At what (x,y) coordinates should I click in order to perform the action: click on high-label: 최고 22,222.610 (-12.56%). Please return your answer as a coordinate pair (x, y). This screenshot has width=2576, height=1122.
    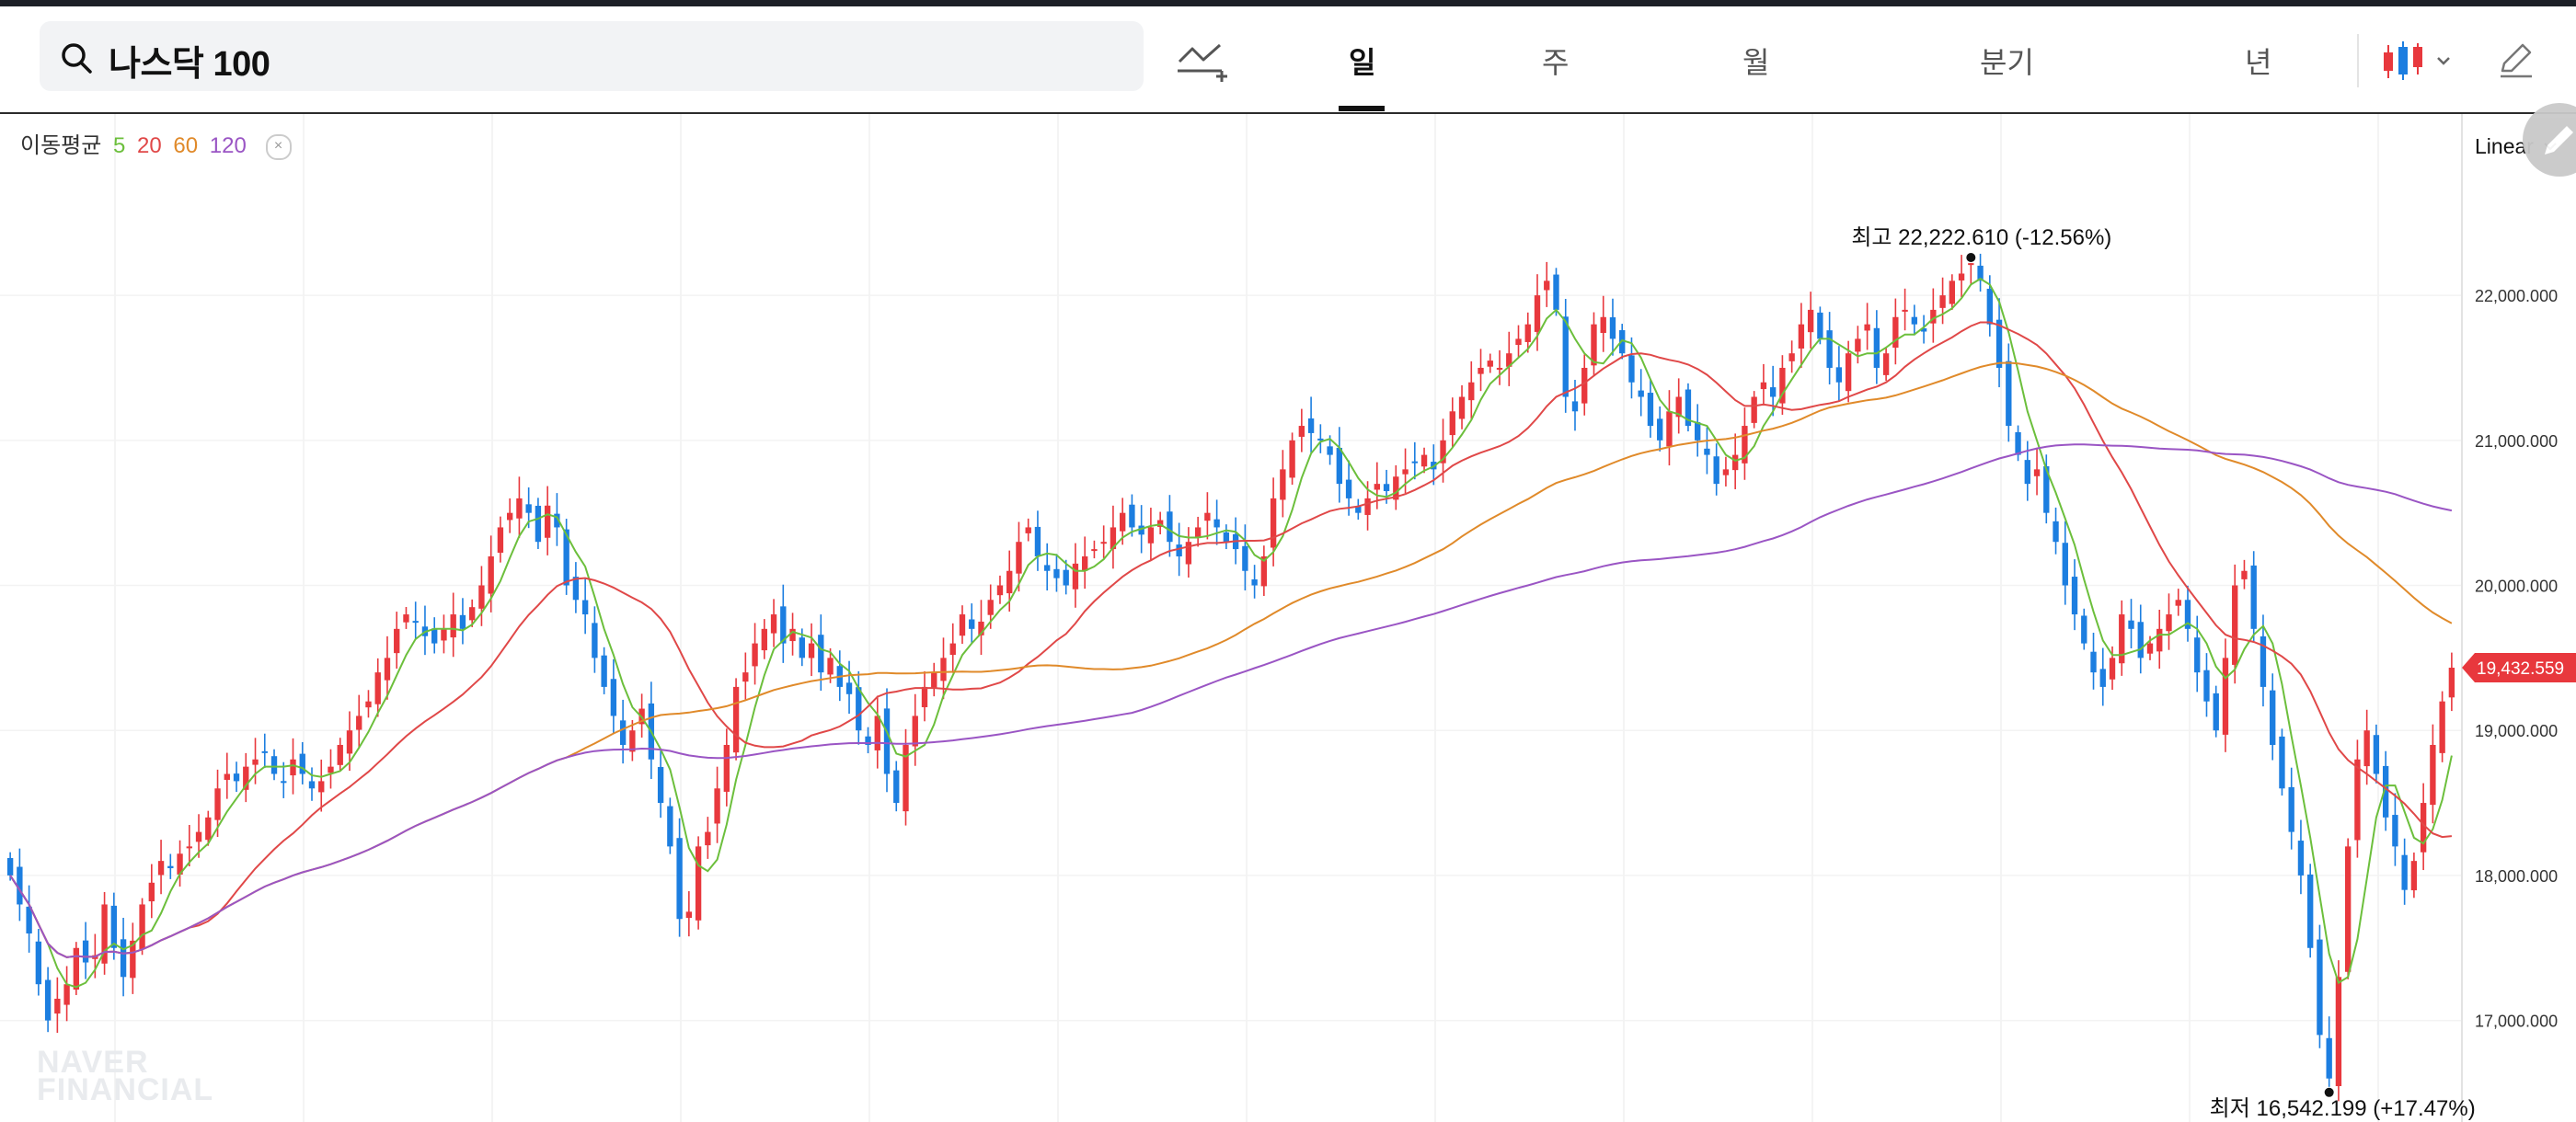
    Looking at the image, I should click on (1981, 237).